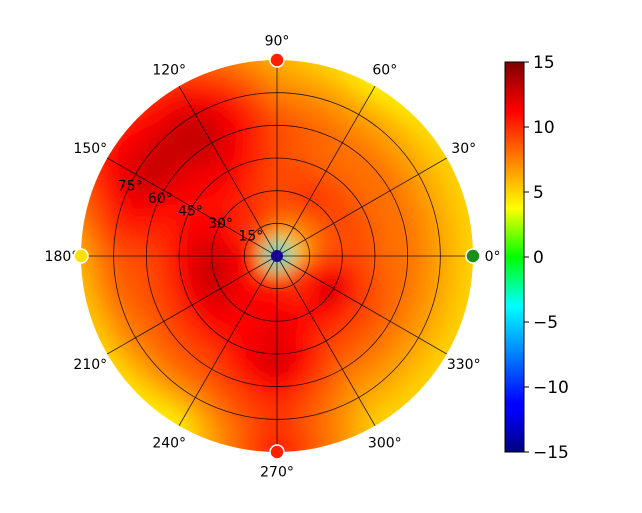 Image resolution: width=642 pixels, height=513 pixels. I want to click on colorbar-tick-label: 0, so click(538, 258).